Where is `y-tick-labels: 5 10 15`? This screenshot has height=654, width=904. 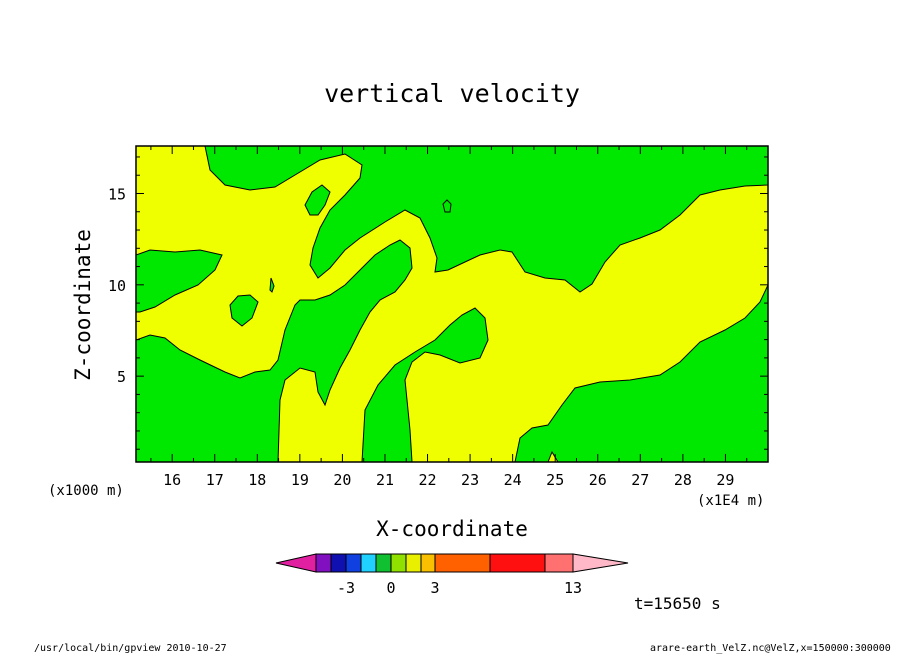 y-tick-labels: 5 10 15 is located at coordinates (117, 285).